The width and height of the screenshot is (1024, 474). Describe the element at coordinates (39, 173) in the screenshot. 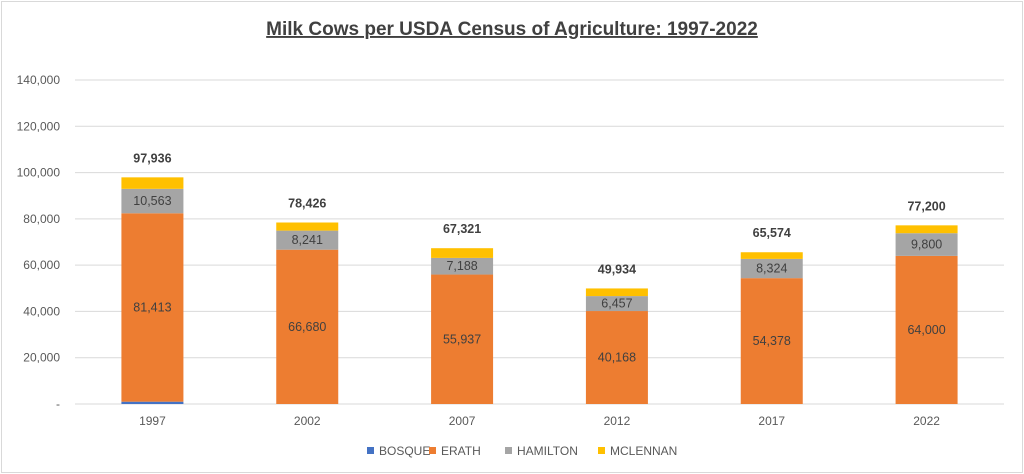

I see `y-tick-label: 100,000` at that location.